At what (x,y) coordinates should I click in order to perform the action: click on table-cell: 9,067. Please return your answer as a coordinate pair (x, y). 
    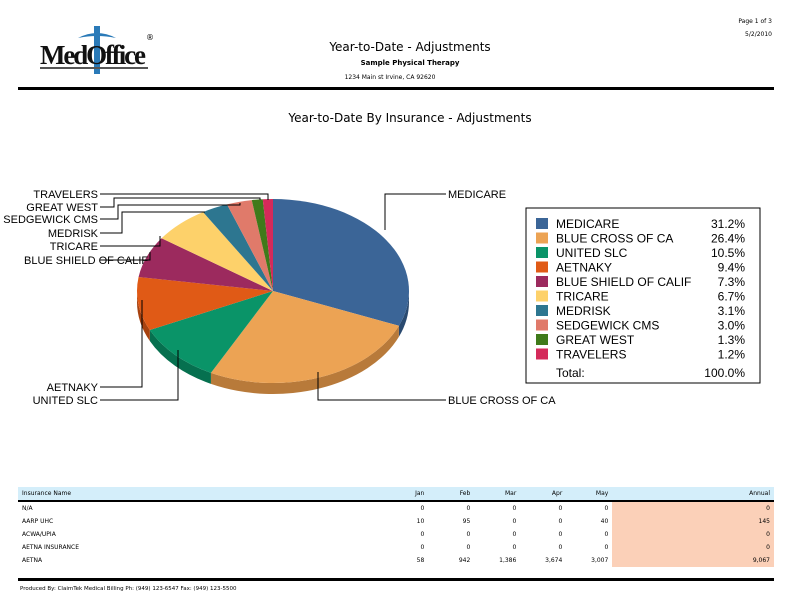
    Looking at the image, I should click on (693, 560).